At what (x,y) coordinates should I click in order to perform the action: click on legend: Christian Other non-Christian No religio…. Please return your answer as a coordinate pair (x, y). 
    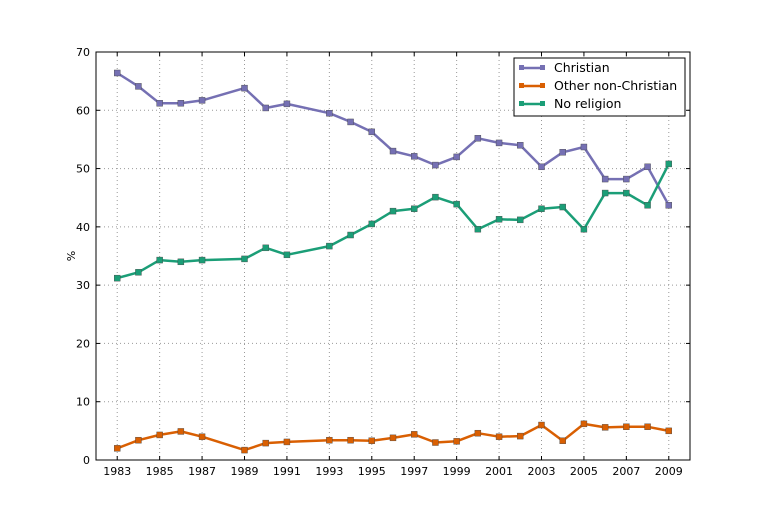
    Looking at the image, I should click on (599, 87).